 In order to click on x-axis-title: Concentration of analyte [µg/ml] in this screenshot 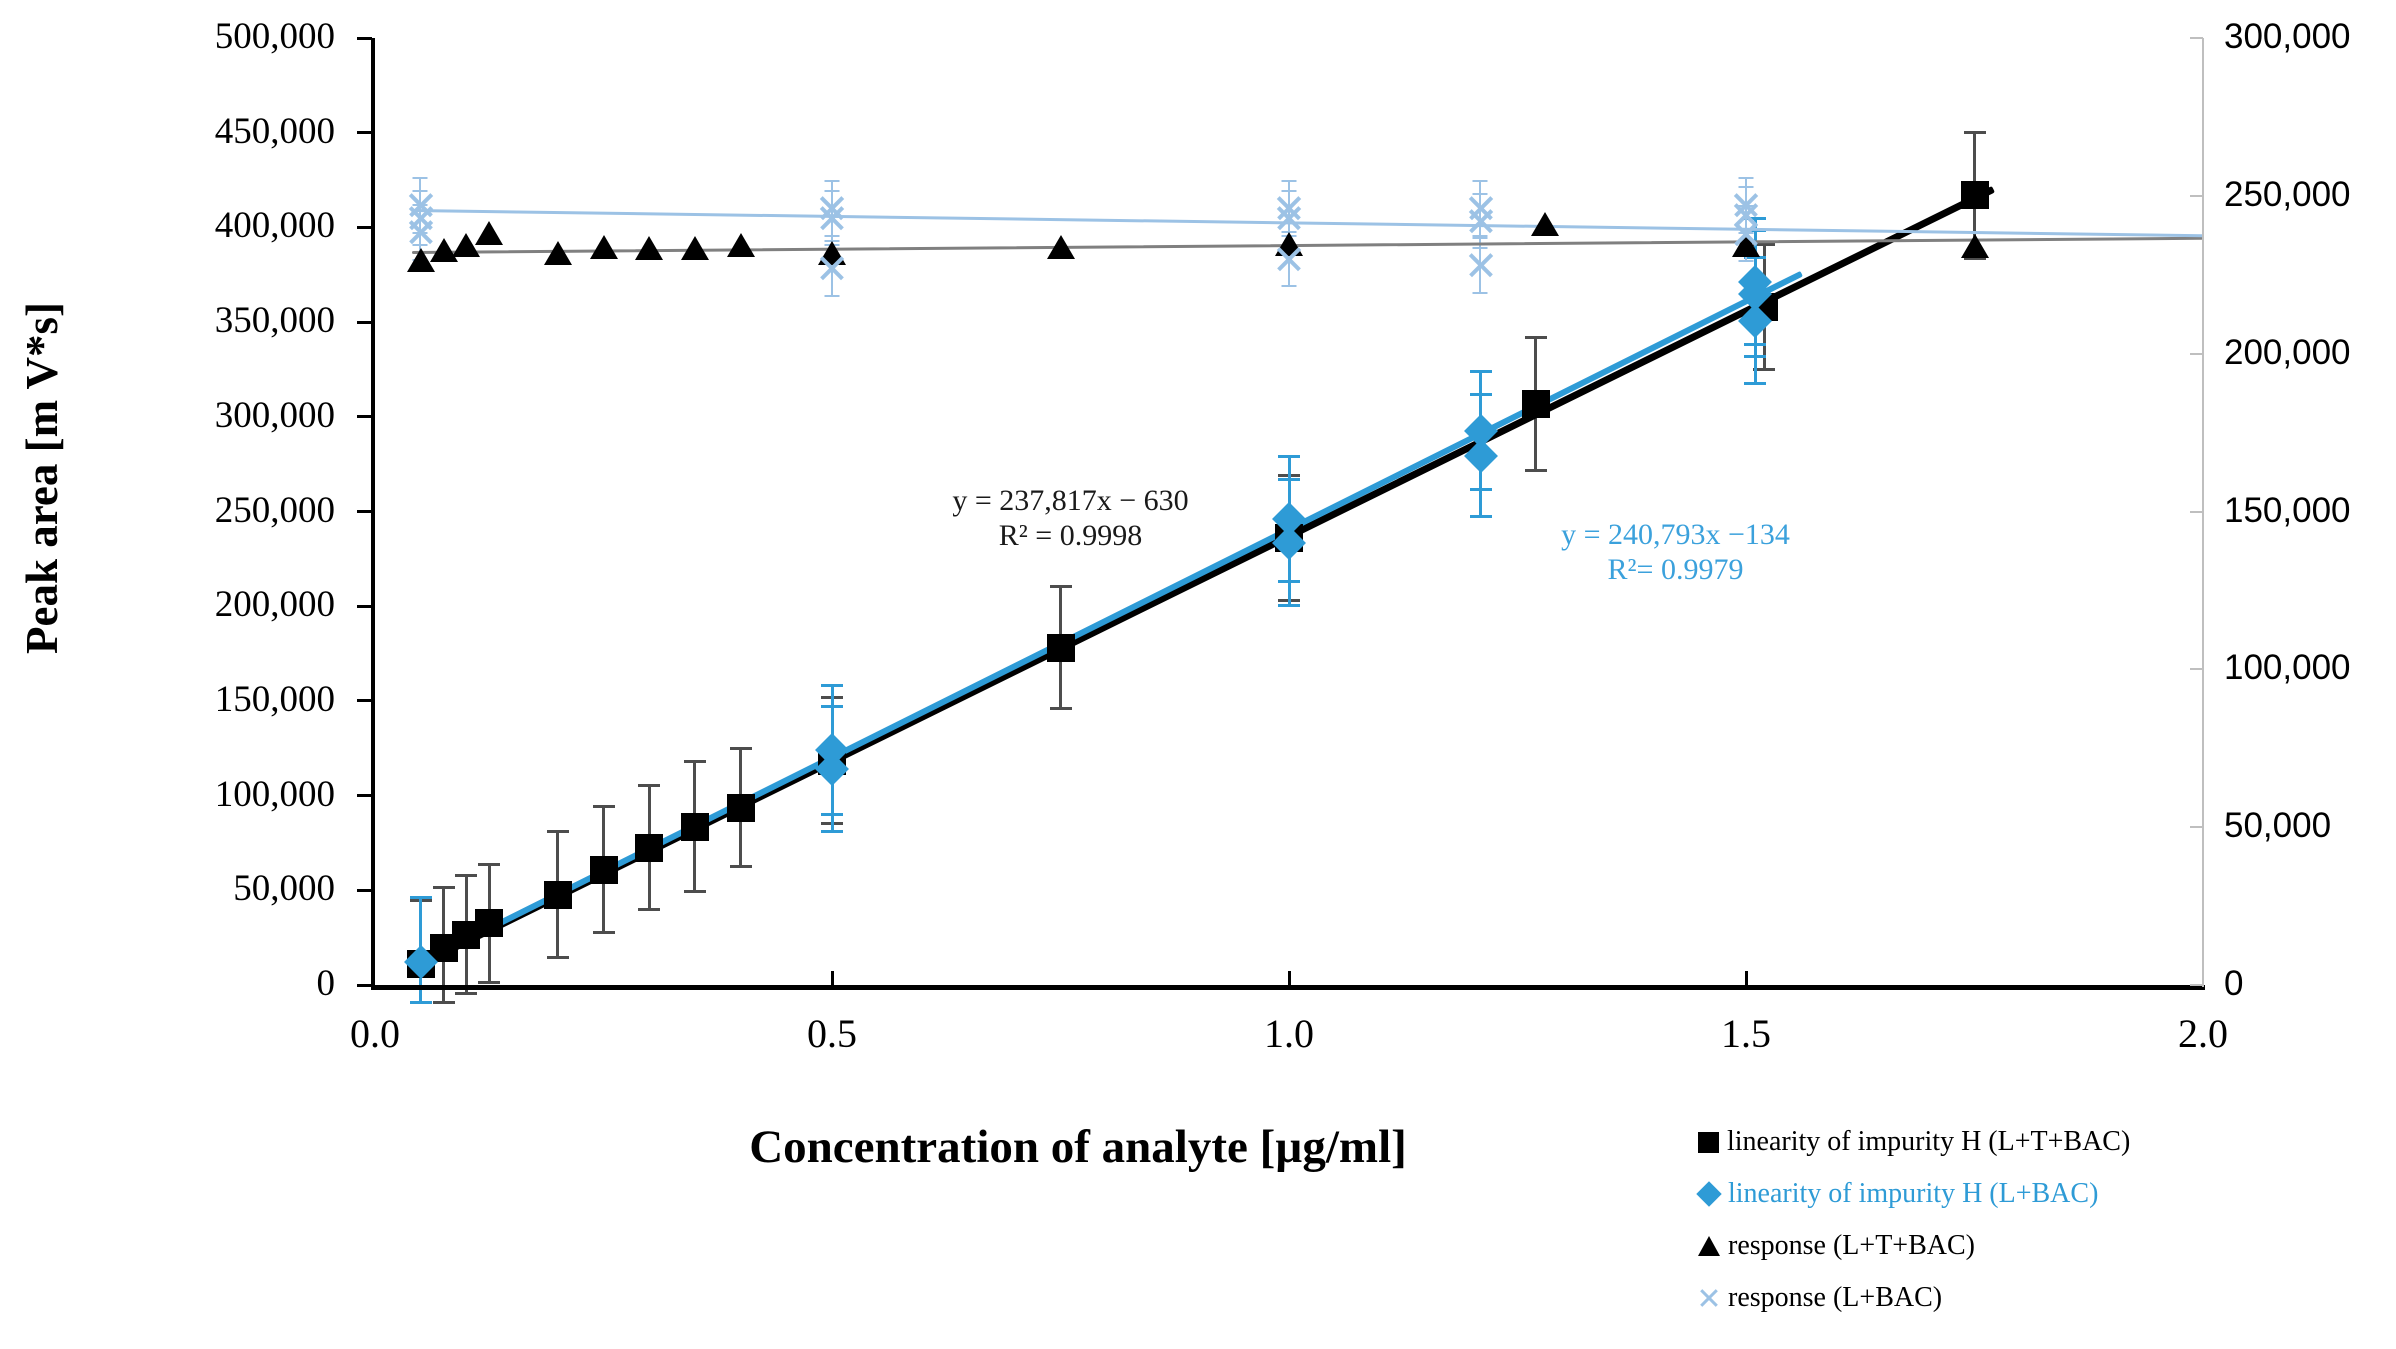, I will do `click(1078, 1147)`.